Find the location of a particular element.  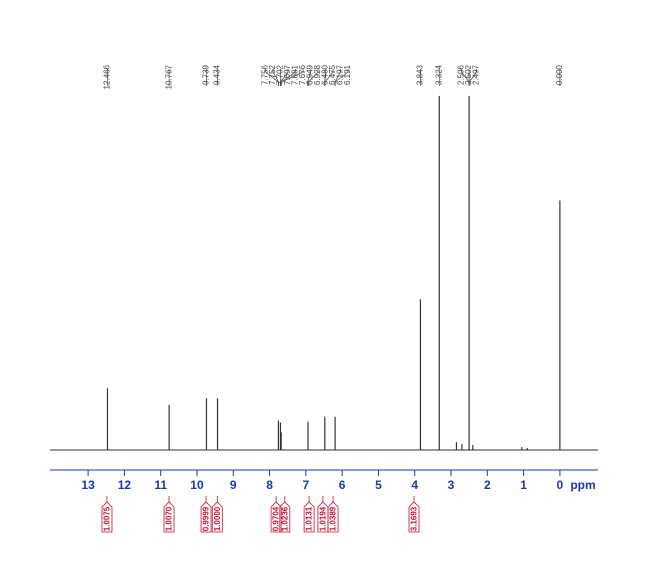

x-tick-label: 5 is located at coordinates (378, 485).